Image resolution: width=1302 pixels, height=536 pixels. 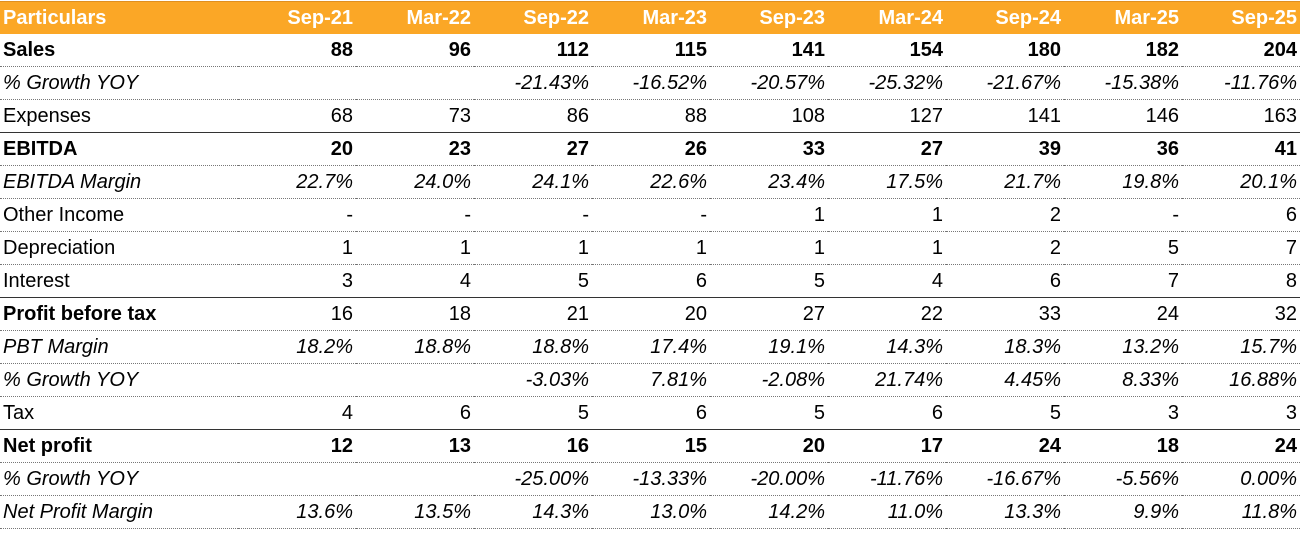 I want to click on value-cell: -25.00%, so click(x=533, y=479).